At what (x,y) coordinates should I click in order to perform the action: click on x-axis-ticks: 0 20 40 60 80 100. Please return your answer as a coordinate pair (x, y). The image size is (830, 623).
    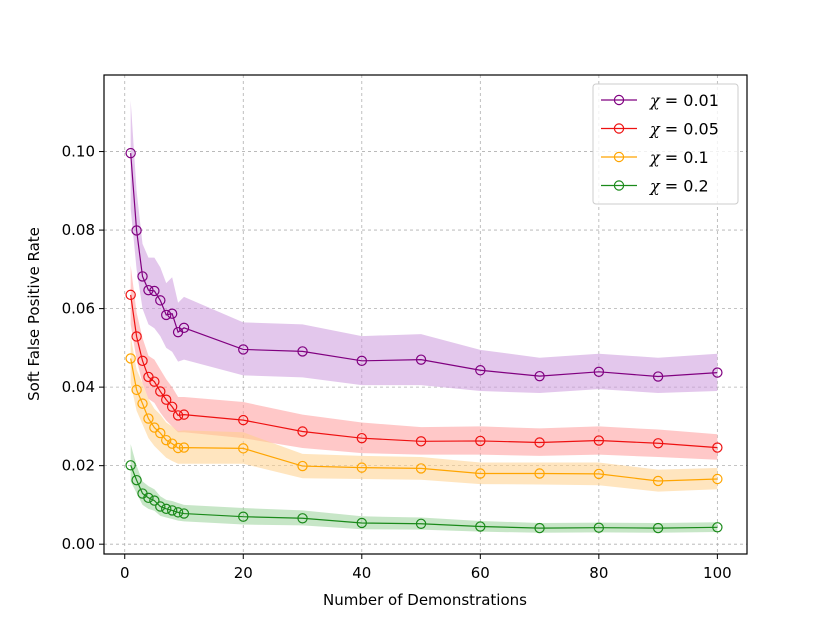
    Looking at the image, I should click on (426, 568).